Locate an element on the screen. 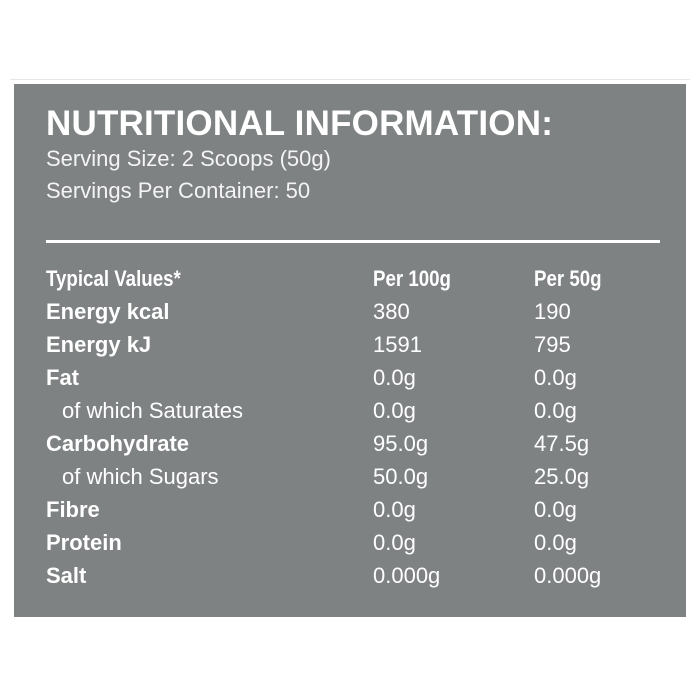  header-per-50g: Per 50g is located at coordinates (568, 278).